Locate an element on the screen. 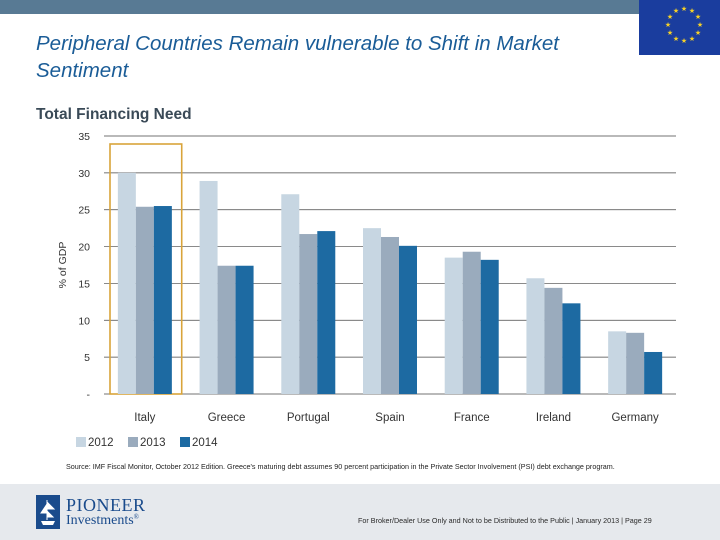 The height and width of the screenshot is (540, 720). legend-label: 2012 is located at coordinates (101, 443).